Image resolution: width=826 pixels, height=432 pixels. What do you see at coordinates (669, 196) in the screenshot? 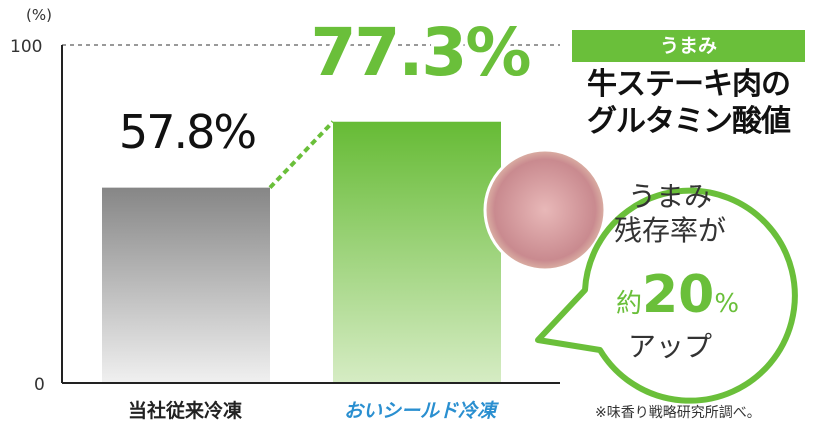
I see `bubble-line: うまみ` at bounding box center [669, 196].